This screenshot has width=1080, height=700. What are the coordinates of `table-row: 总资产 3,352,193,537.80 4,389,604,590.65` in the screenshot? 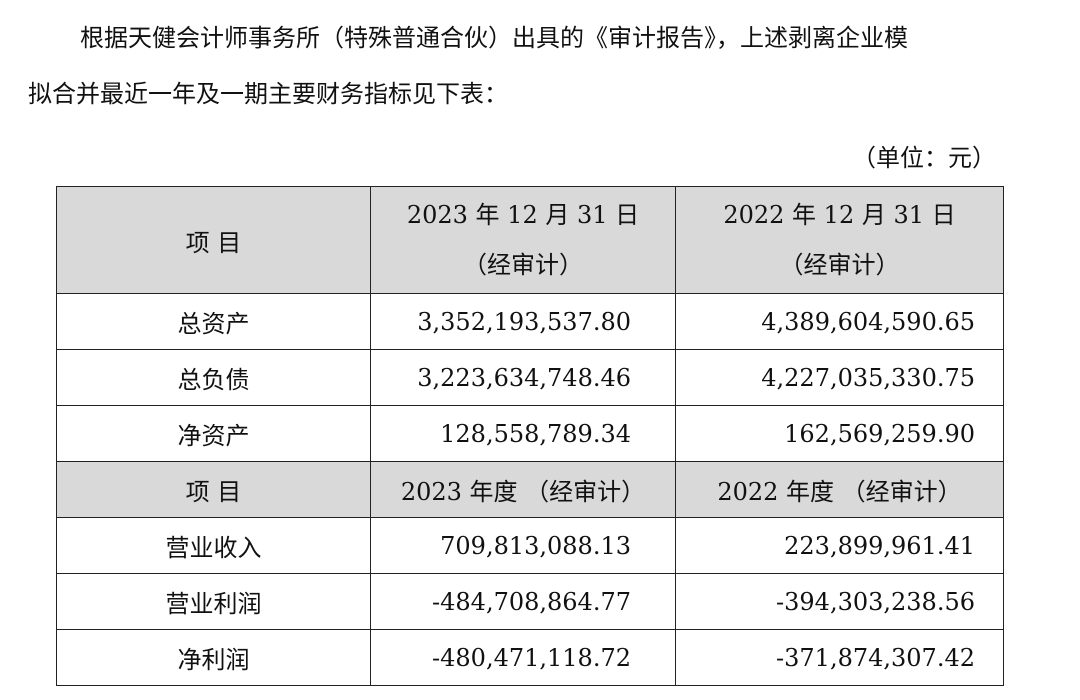 It's located at (530, 321).